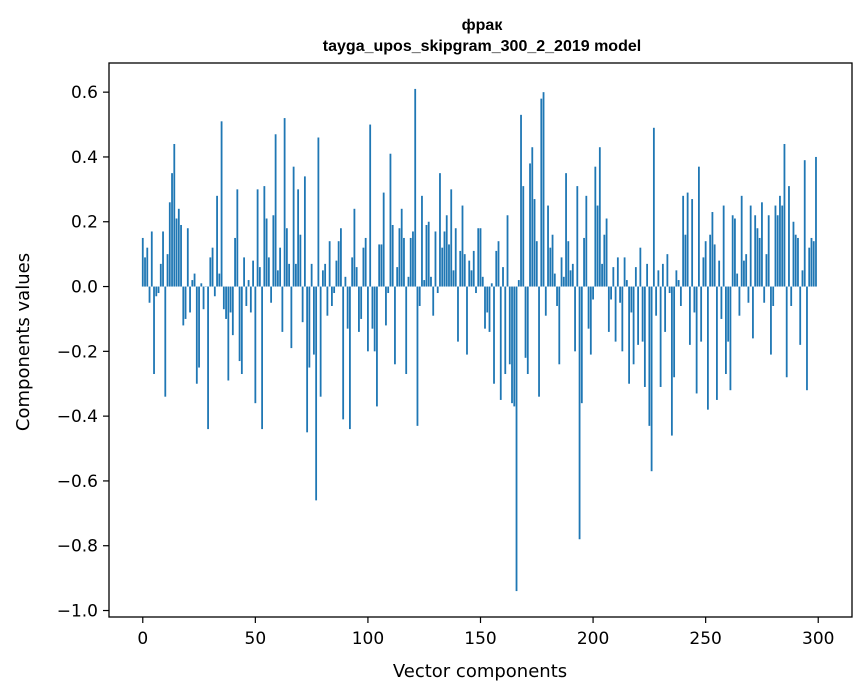 The width and height of the screenshot is (867, 696). I want to click on y-tick-label: −0.2, so click(77, 352).